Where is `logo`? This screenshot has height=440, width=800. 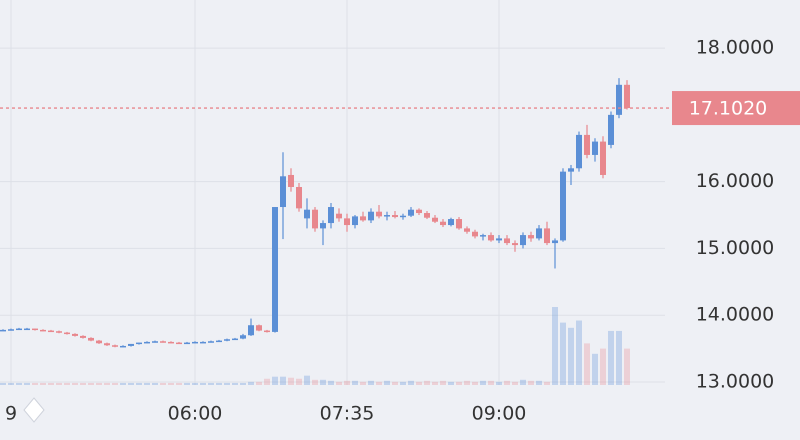
logo is located at coordinates (34, 410).